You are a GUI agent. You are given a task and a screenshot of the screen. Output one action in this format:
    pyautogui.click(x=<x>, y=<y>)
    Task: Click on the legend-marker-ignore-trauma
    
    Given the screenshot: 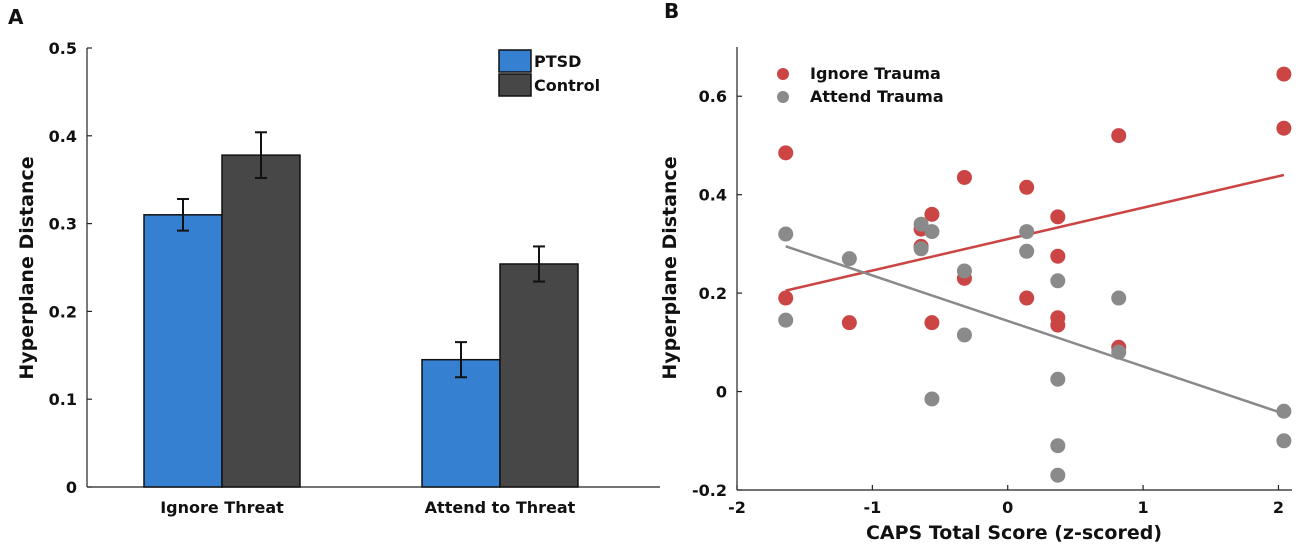 What is the action you would take?
    pyautogui.click(x=783, y=74)
    